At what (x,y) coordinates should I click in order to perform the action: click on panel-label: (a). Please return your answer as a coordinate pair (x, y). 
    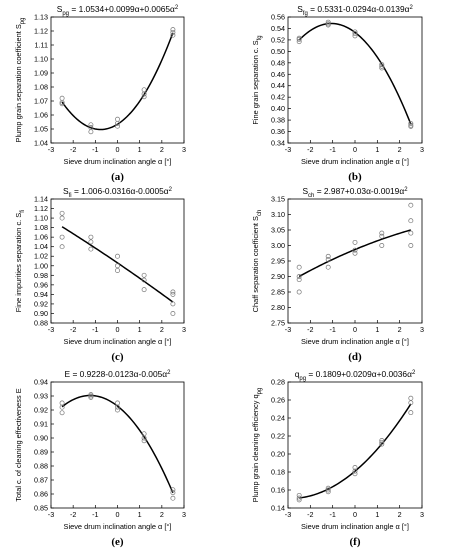
    Looking at the image, I should click on (117, 177).